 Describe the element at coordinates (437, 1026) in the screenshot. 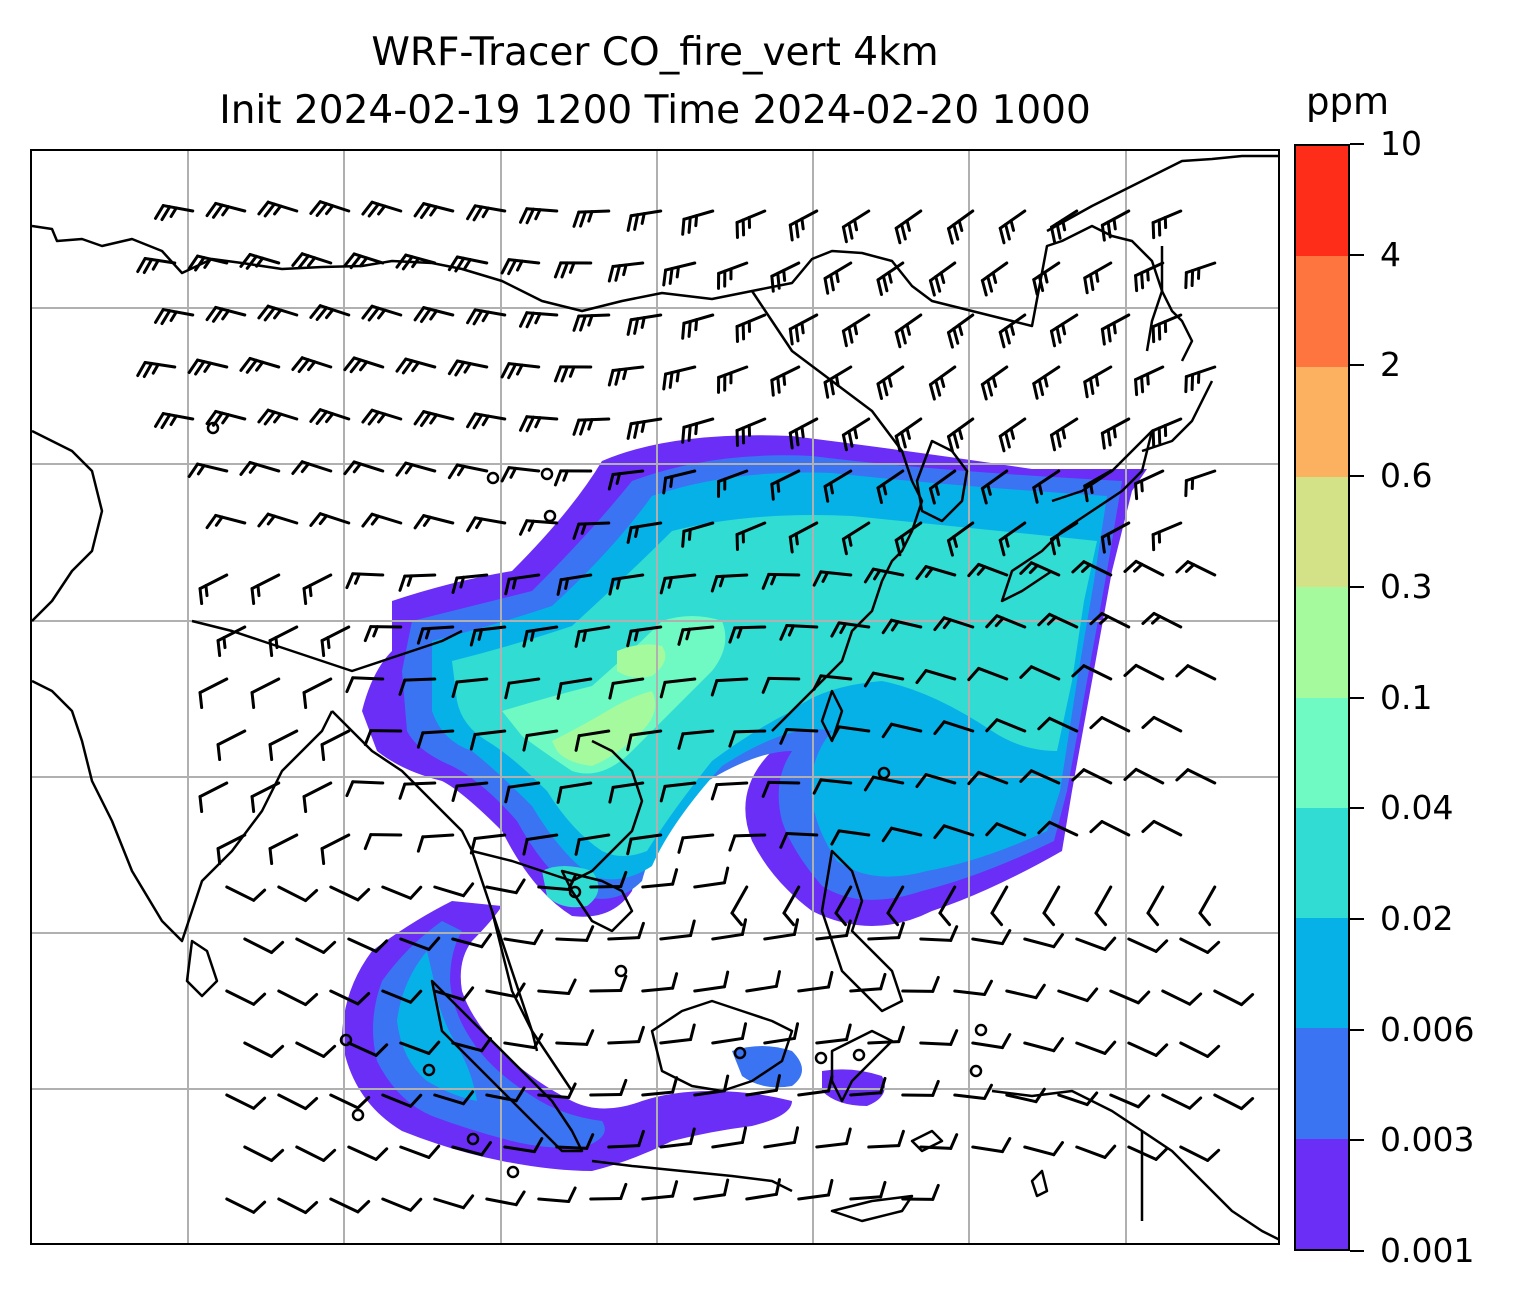

I see `plume-inner-south` at that location.